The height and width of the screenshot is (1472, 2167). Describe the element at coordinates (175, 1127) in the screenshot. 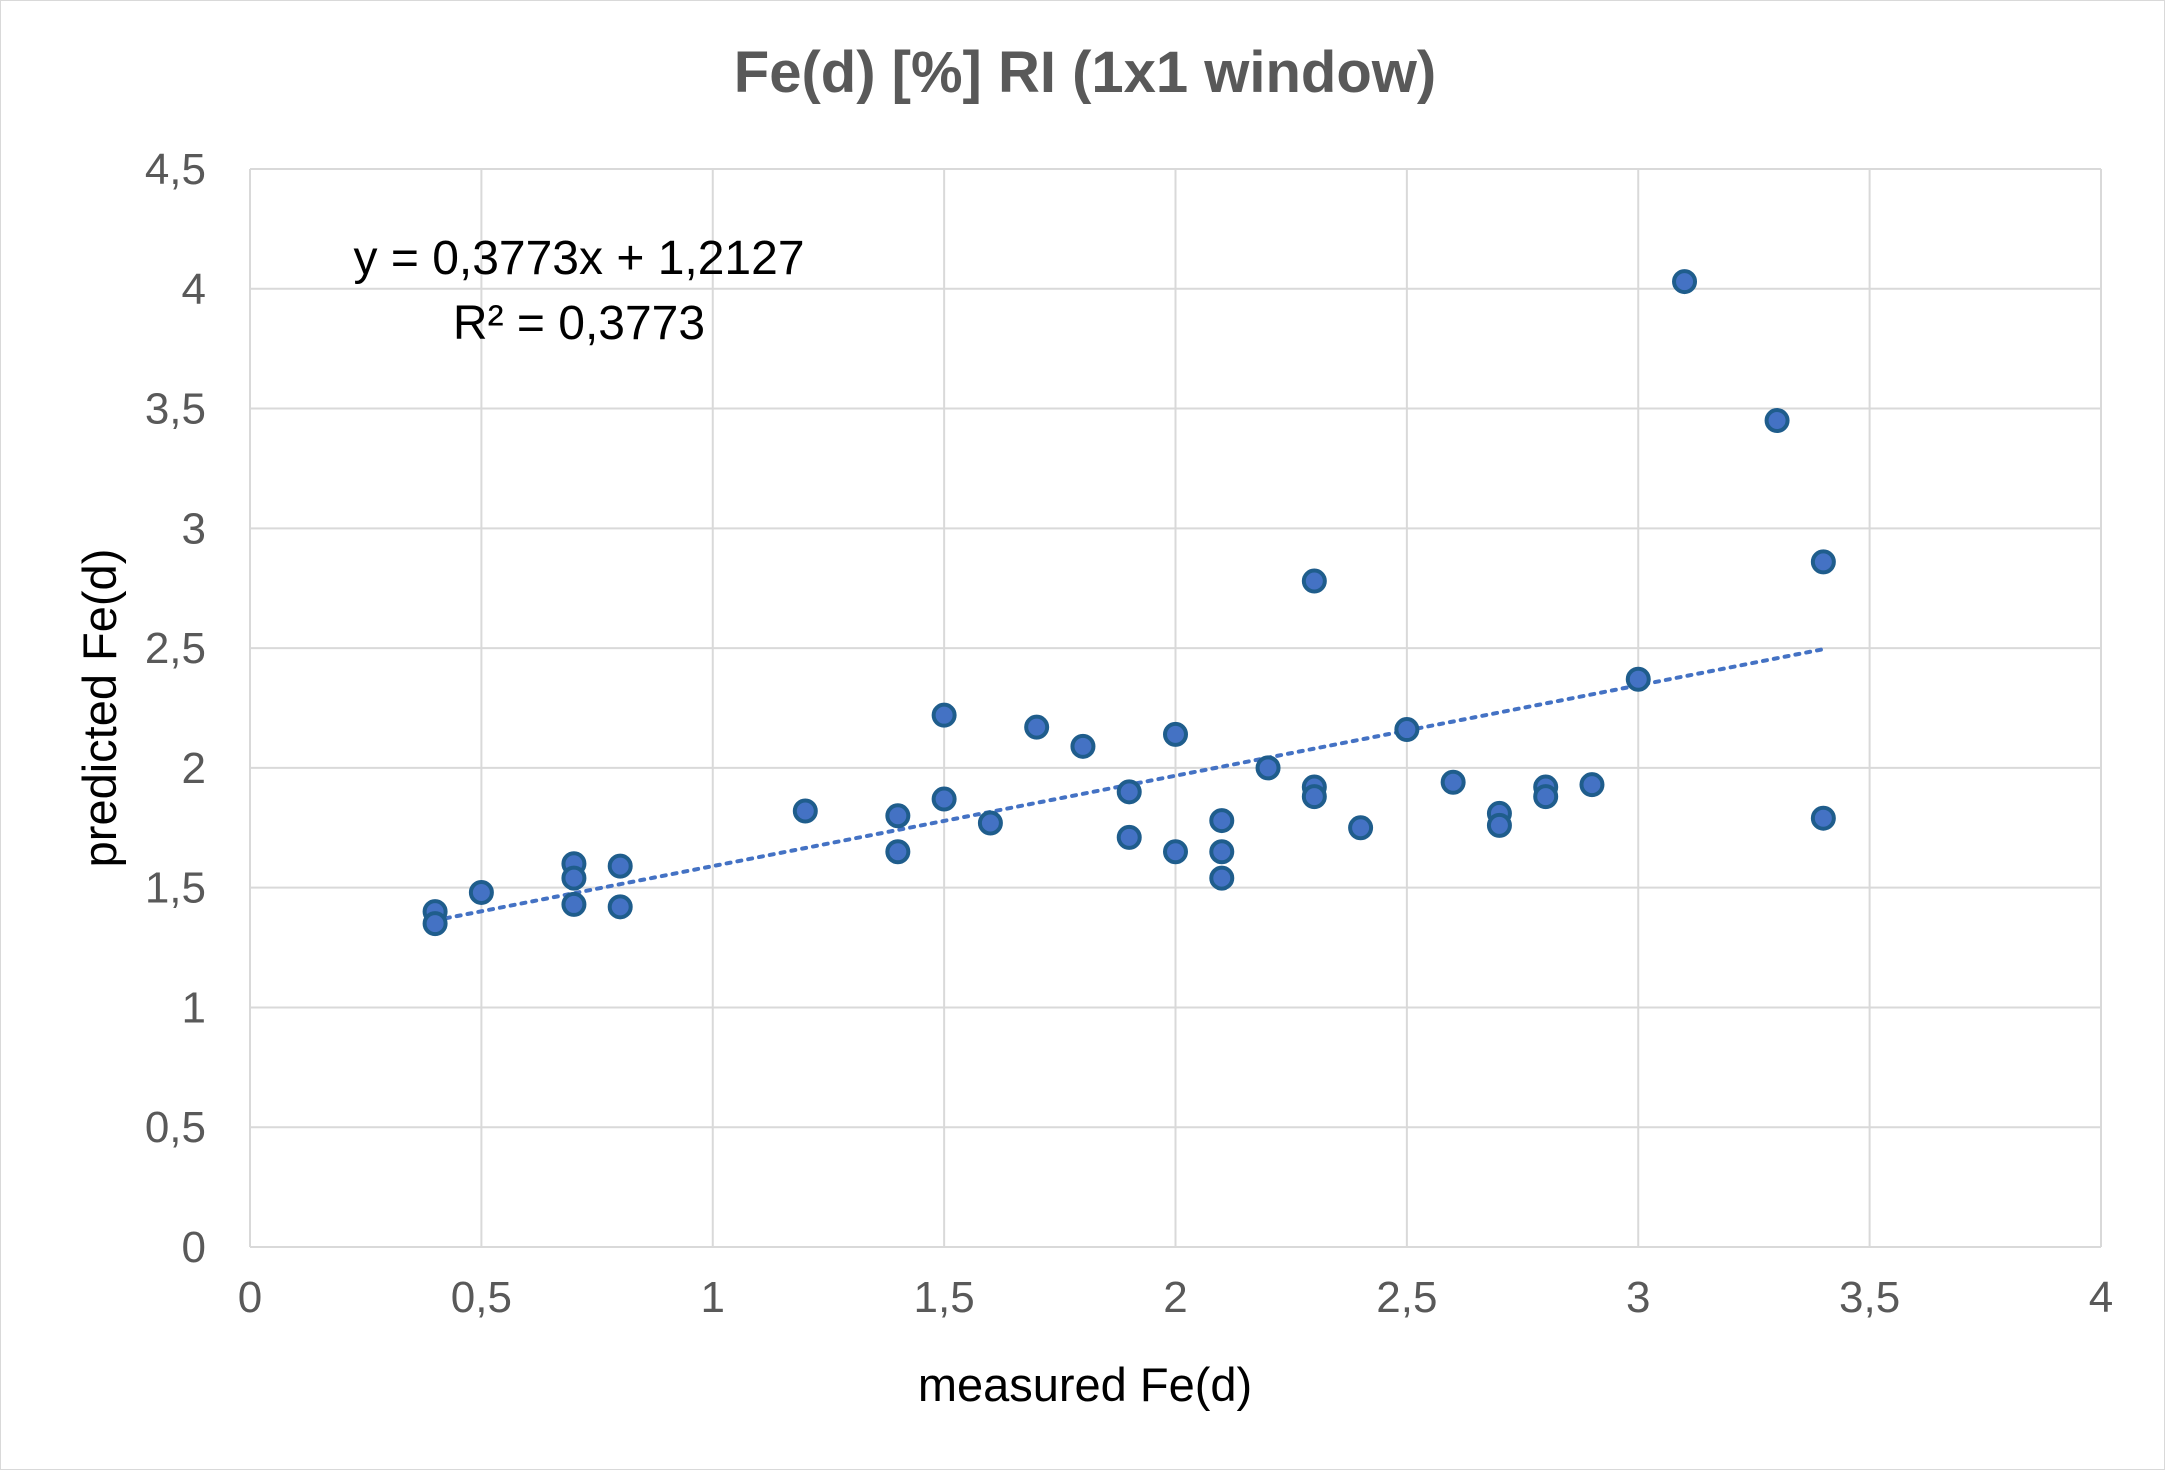

I see `y-tick-label: 0,5` at that location.